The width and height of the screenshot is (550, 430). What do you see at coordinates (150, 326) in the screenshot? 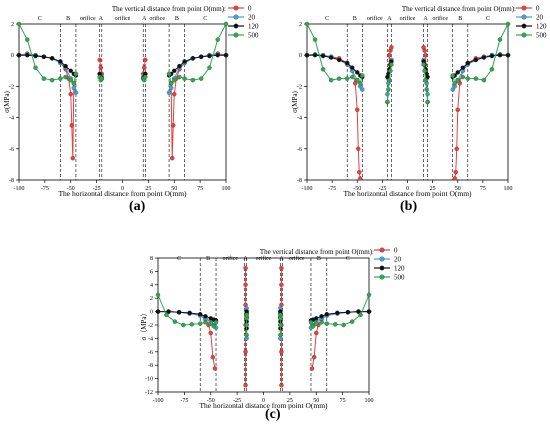
I see `y-tick-label: -2` at bounding box center [150, 326].